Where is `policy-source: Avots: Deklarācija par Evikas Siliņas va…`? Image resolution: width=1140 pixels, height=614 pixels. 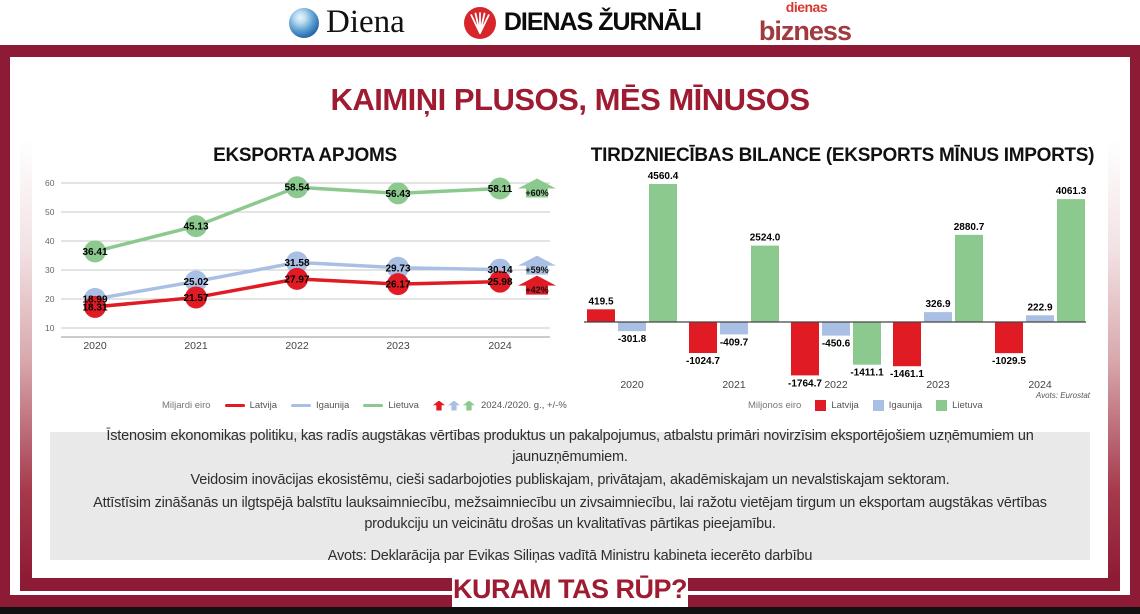
policy-source: Avots: Deklarācija par Evikas Siliņas va… is located at coordinates (570, 555).